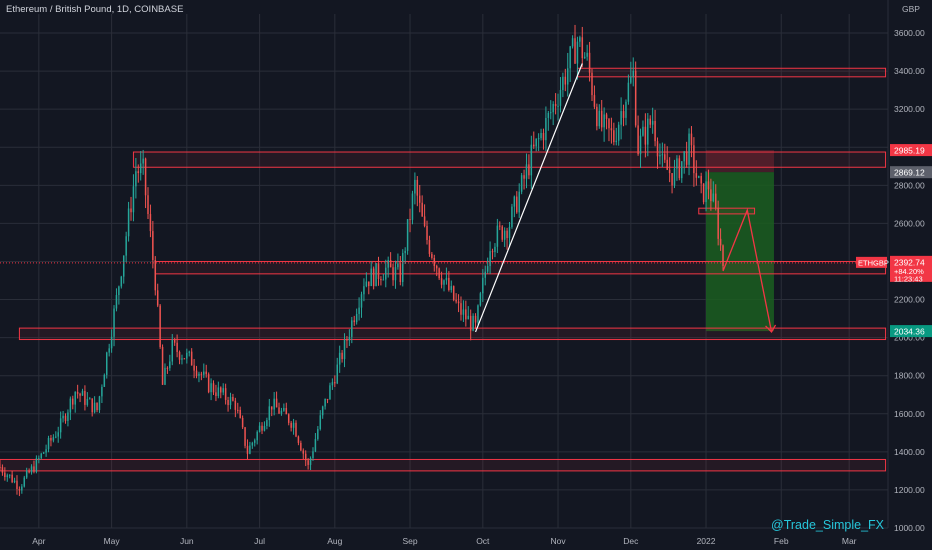  Describe the element at coordinates (558, 541) in the screenshot. I see `x-tick-label: Nov` at that location.